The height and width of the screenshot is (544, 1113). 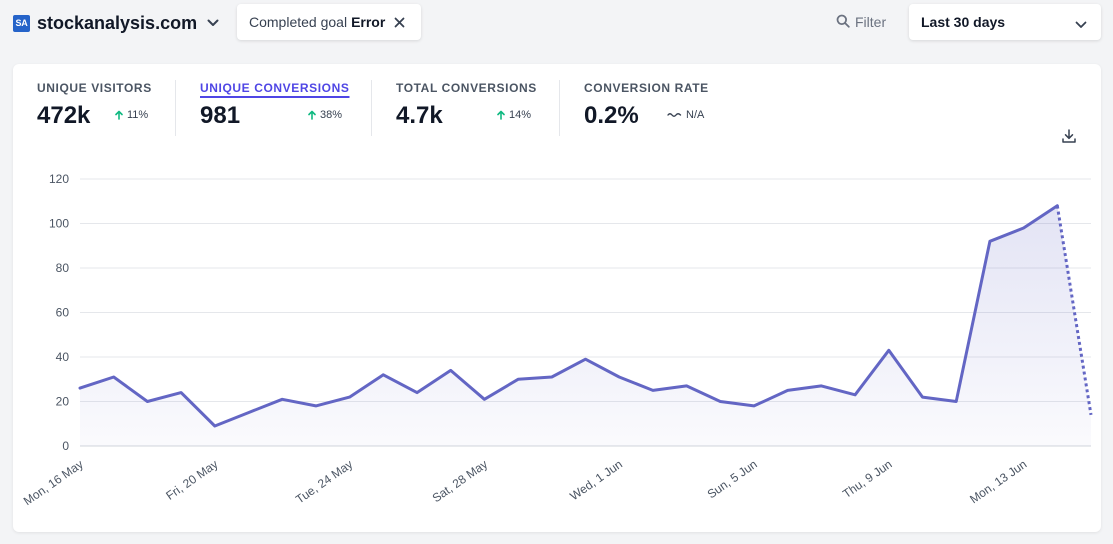 What do you see at coordinates (871, 22) in the screenshot?
I see `filter-label: Filter` at bounding box center [871, 22].